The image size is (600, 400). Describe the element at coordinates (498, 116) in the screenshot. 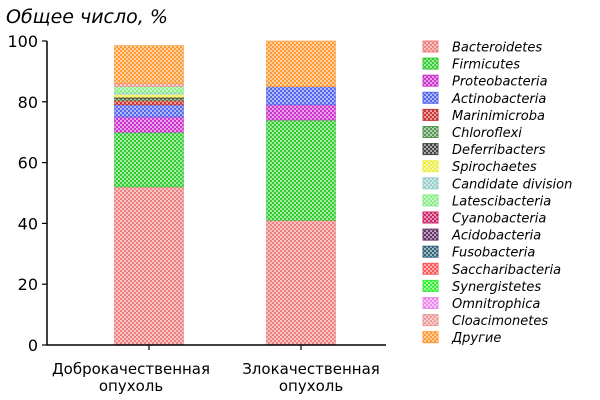

I see `legend-label: Marinimicroba` at that location.